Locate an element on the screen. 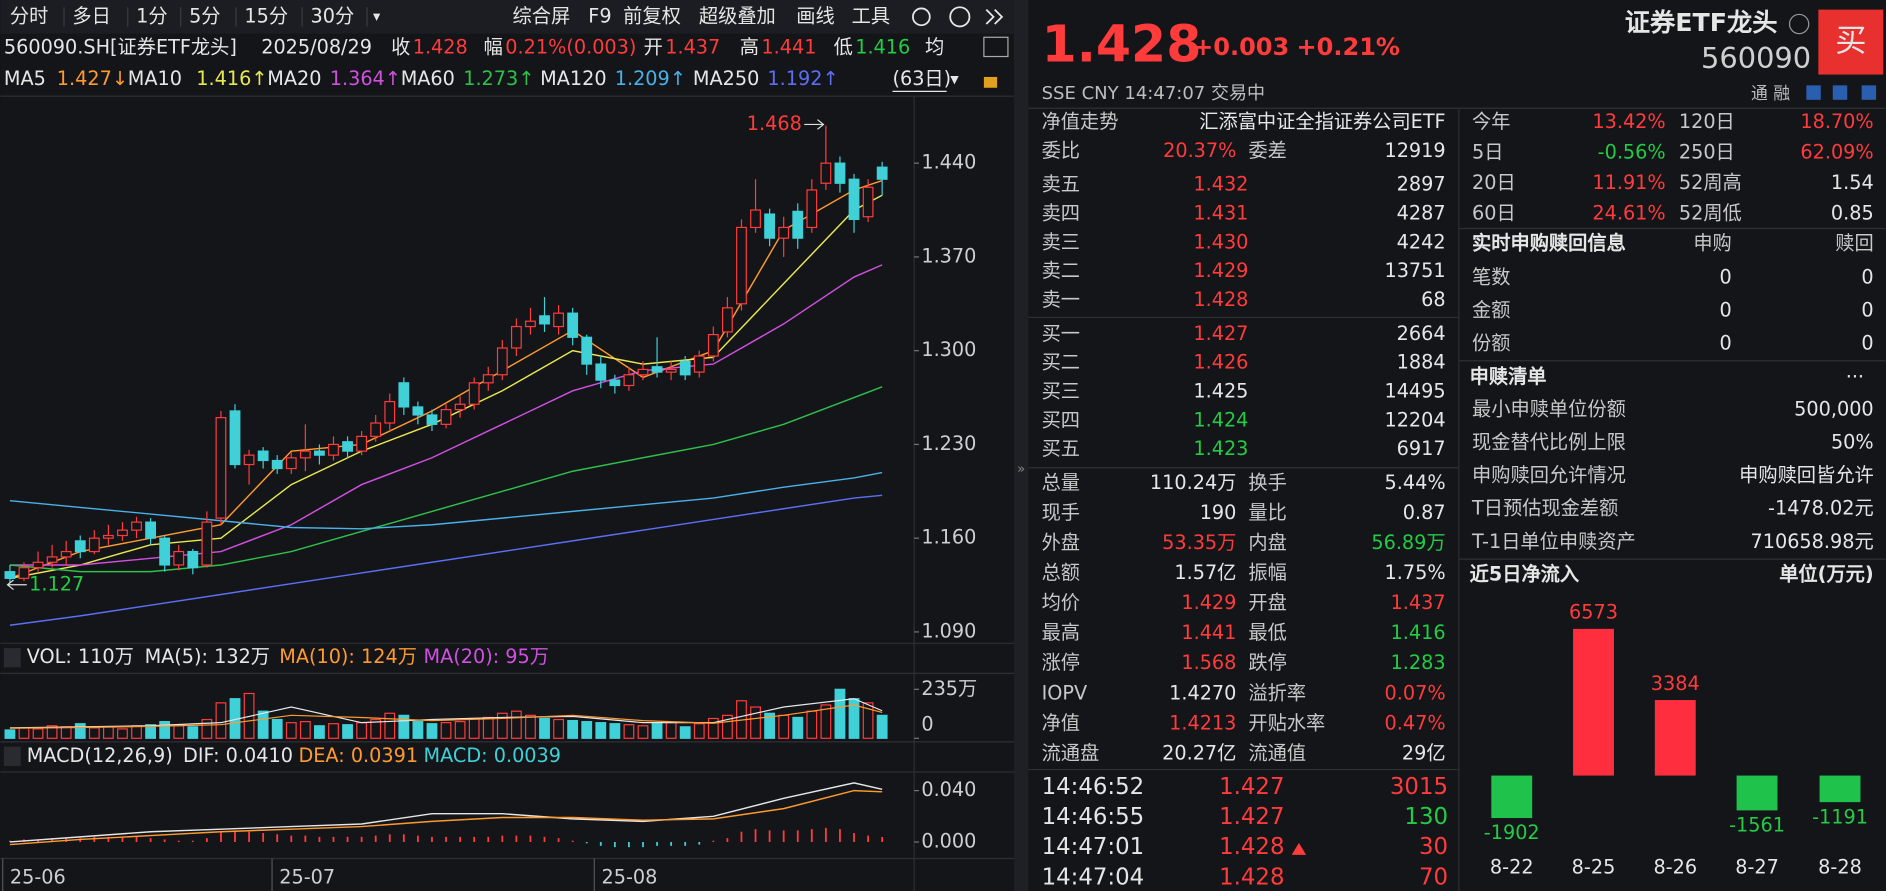 This screenshot has width=1886, height=891. buy-label: 买 is located at coordinates (1850, 41).